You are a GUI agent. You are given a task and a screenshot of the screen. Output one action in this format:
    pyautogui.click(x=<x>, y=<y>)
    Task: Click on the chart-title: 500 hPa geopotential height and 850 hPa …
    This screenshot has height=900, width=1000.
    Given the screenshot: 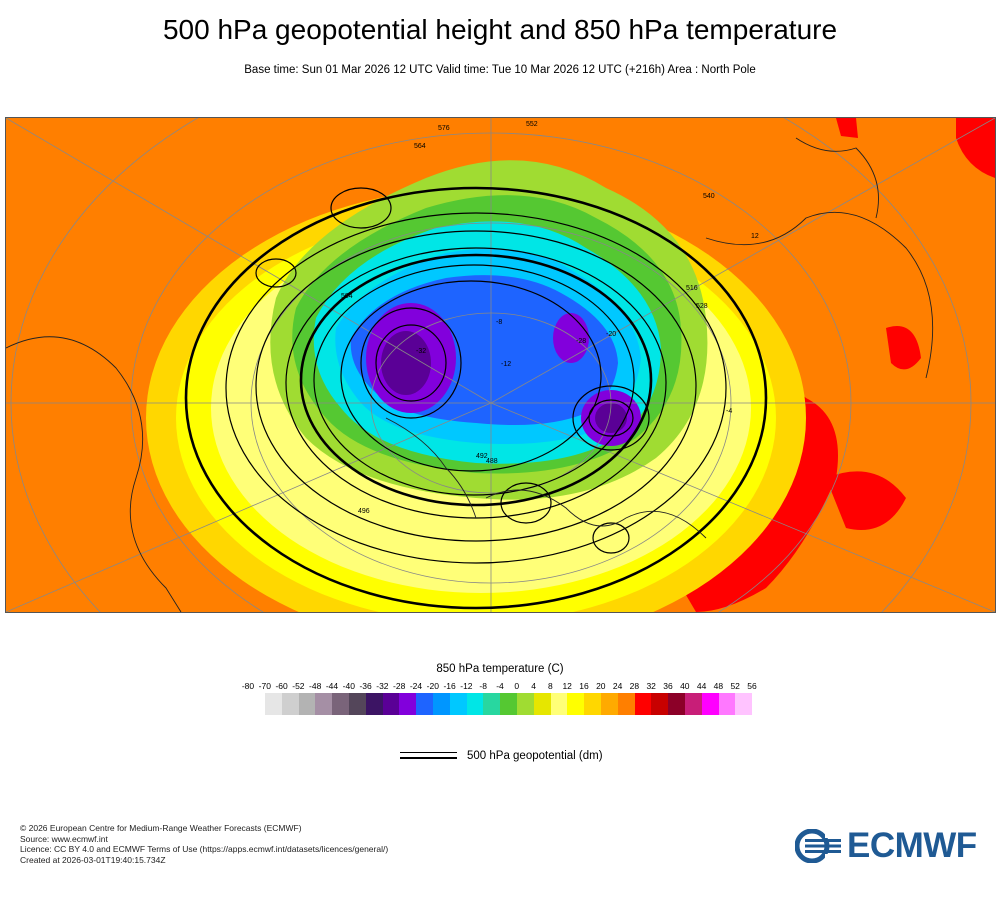 What is the action you would take?
    pyautogui.click(x=500, y=29)
    